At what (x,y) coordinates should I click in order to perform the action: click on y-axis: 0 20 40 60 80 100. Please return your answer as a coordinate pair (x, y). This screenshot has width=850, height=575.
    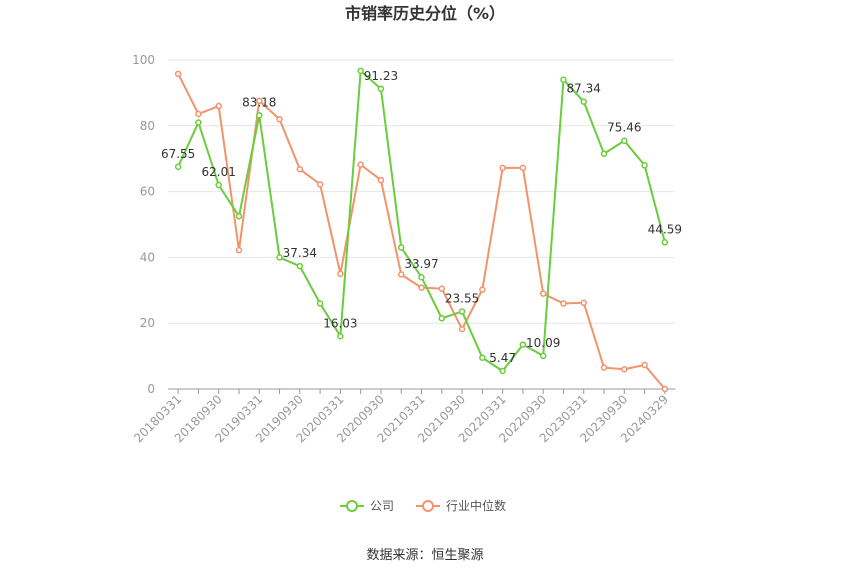
    Looking at the image, I should click on (143, 224).